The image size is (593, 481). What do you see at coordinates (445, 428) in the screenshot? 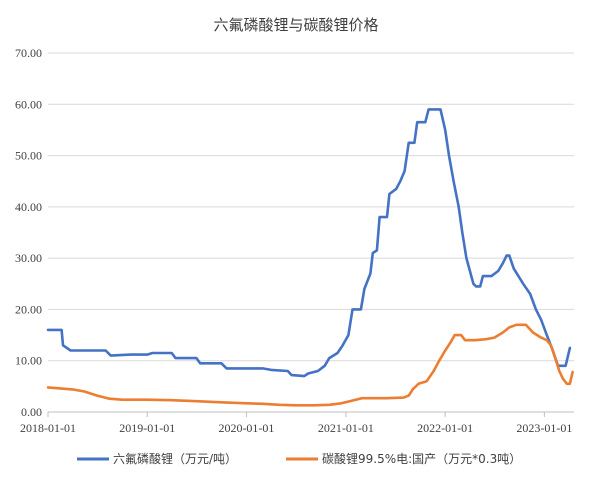
I see `x-tick-label: 2022-01-01` at bounding box center [445, 428].